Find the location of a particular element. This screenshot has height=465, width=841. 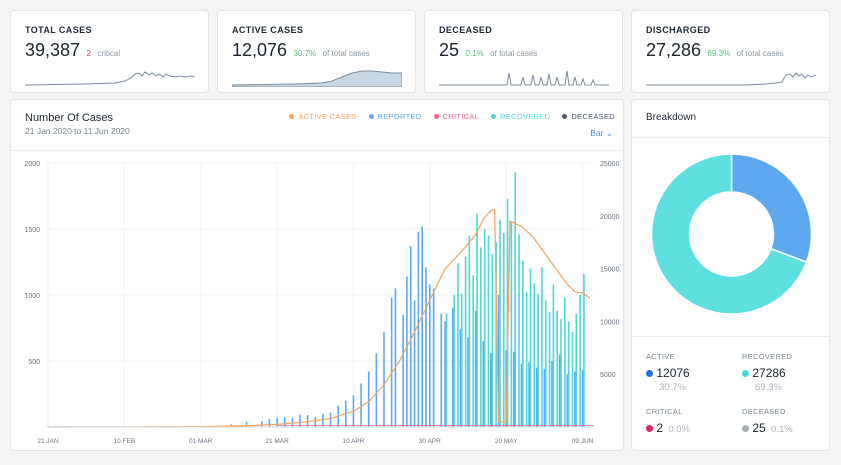

breakdown-value-deceased: 25 0.1% is located at coordinates (767, 428).